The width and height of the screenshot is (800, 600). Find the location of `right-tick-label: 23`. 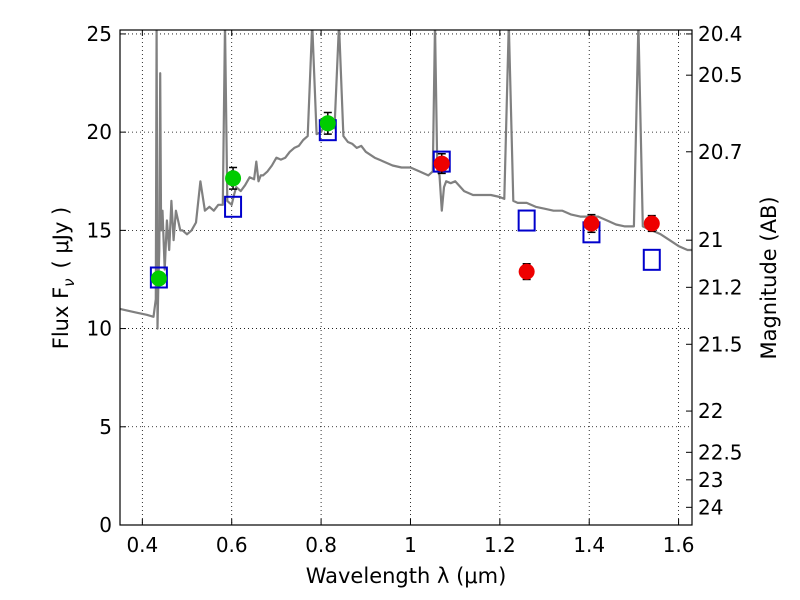

right-tick-label: 23 is located at coordinates (710, 480).